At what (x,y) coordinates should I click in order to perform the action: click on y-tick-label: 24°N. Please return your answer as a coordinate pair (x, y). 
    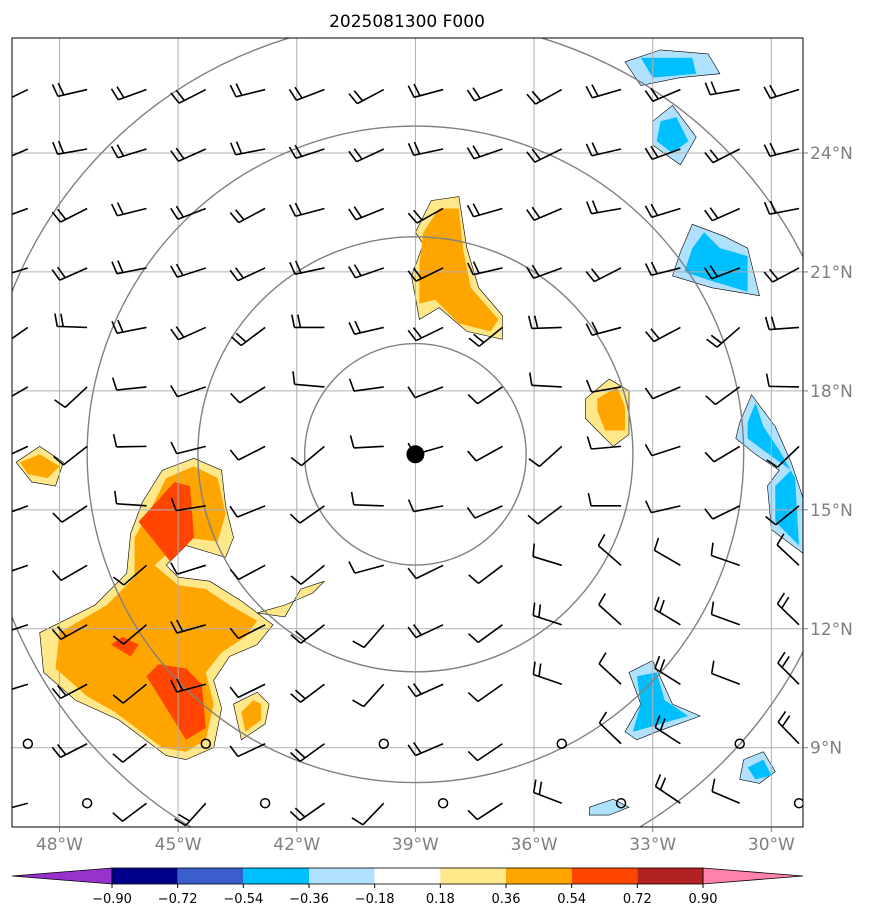
    Looking at the image, I should click on (831, 154).